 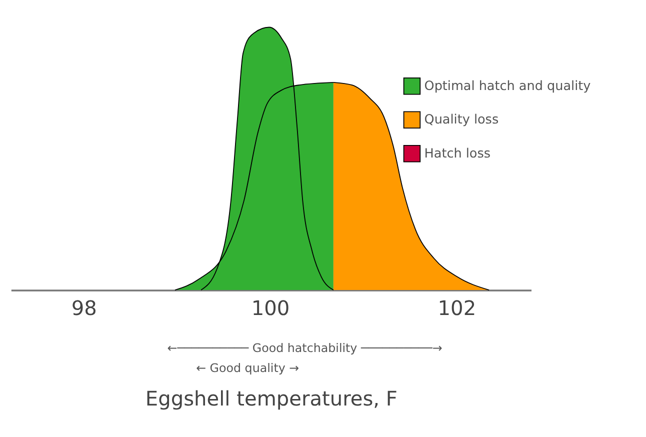 What do you see at coordinates (457, 154) in the screenshot?
I see `legend-label: Hatch loss` at bounding box center [457, 154].